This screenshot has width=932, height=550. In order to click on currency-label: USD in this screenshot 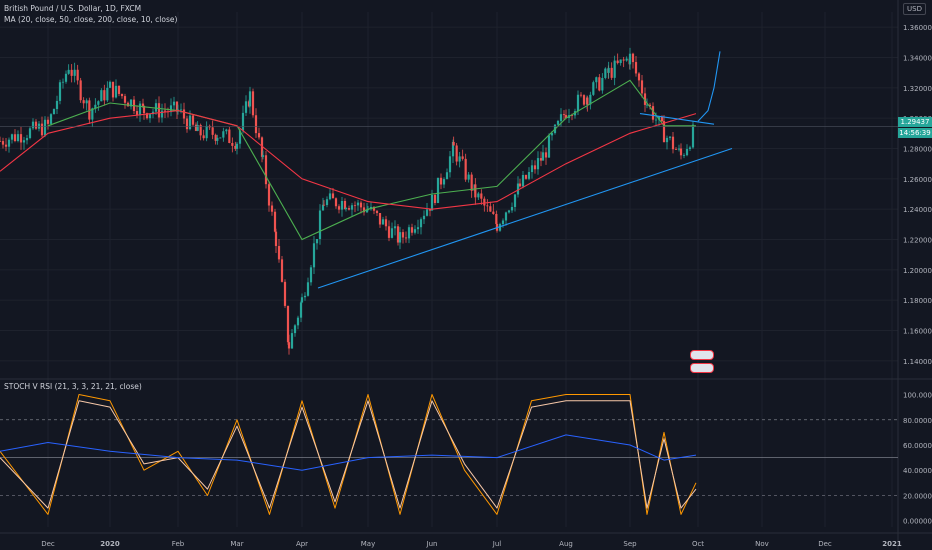, I will do `click(914, 9)`.